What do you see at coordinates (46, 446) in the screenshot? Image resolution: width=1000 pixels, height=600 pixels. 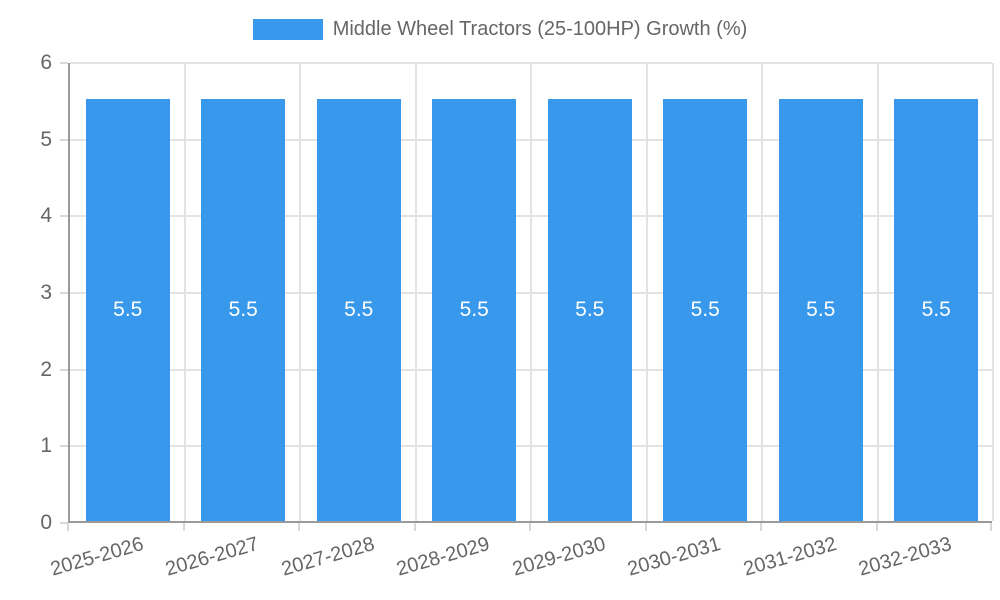 I see `y-tick-label: 1` at bounding box center [46, 446].